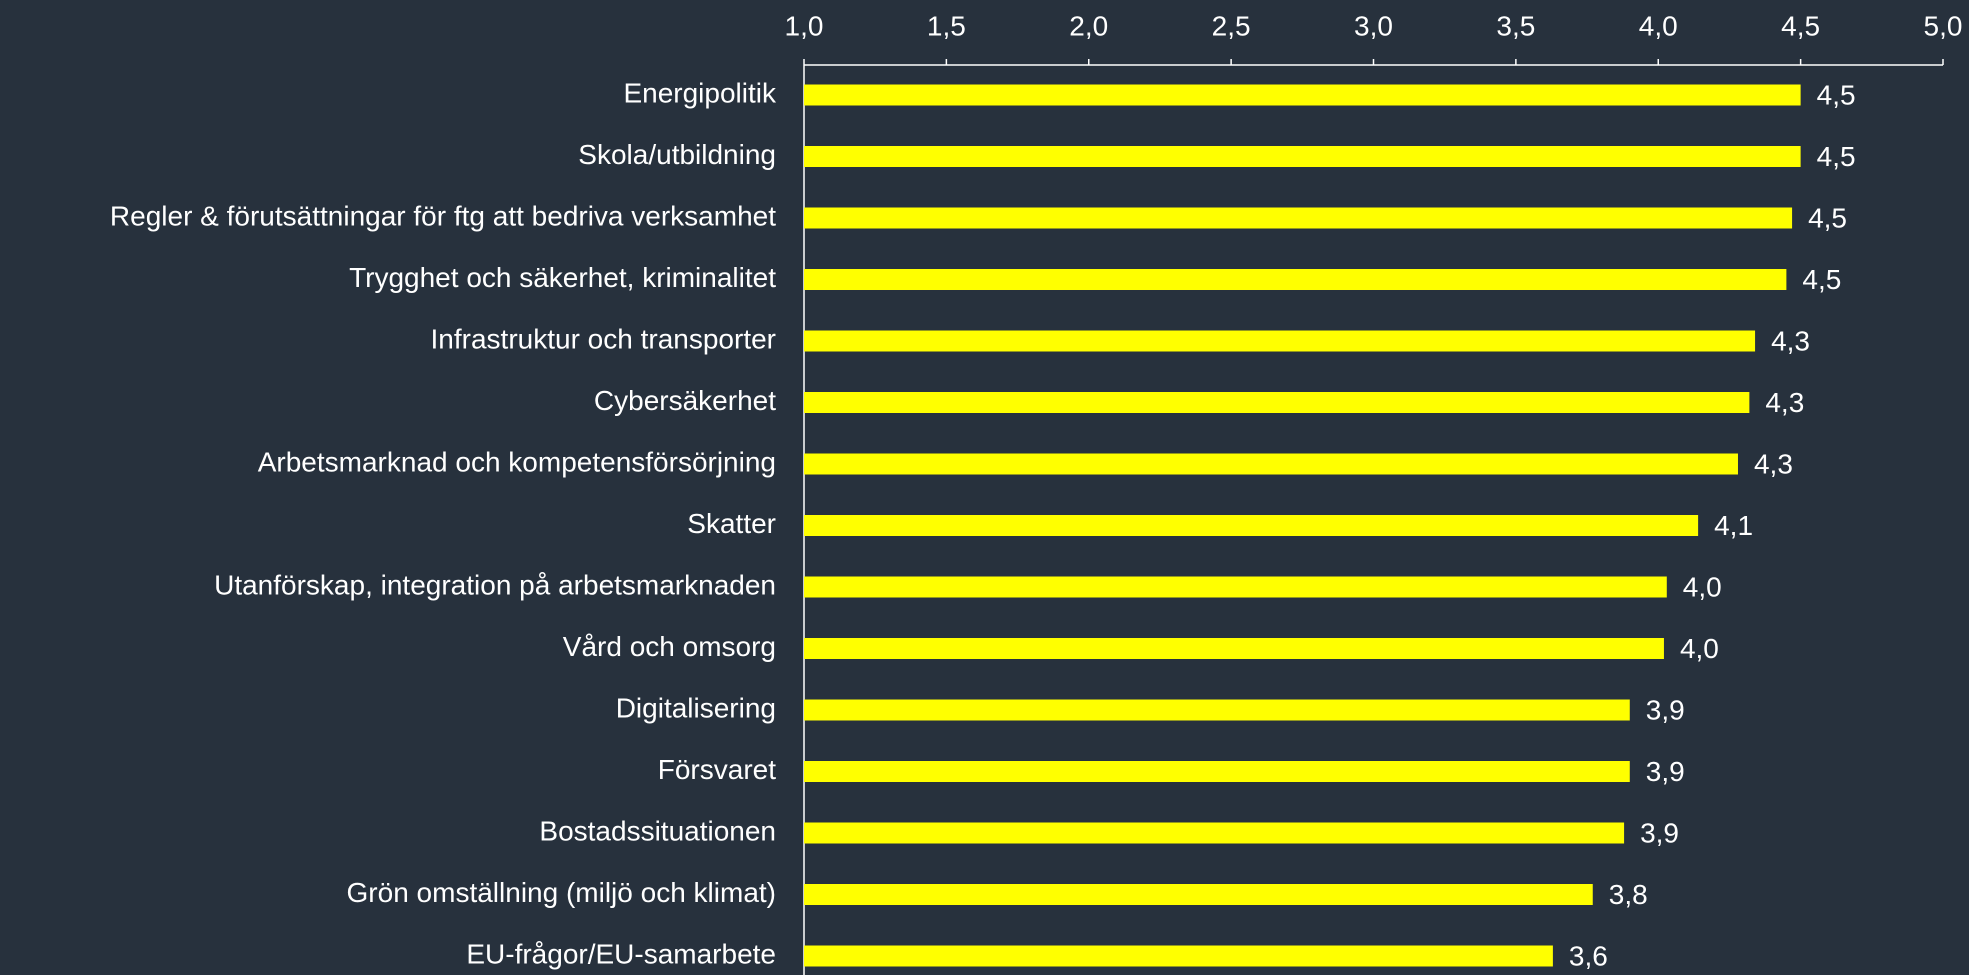  I want to click on x-tick-label: 4,5, so click(1800, 25).